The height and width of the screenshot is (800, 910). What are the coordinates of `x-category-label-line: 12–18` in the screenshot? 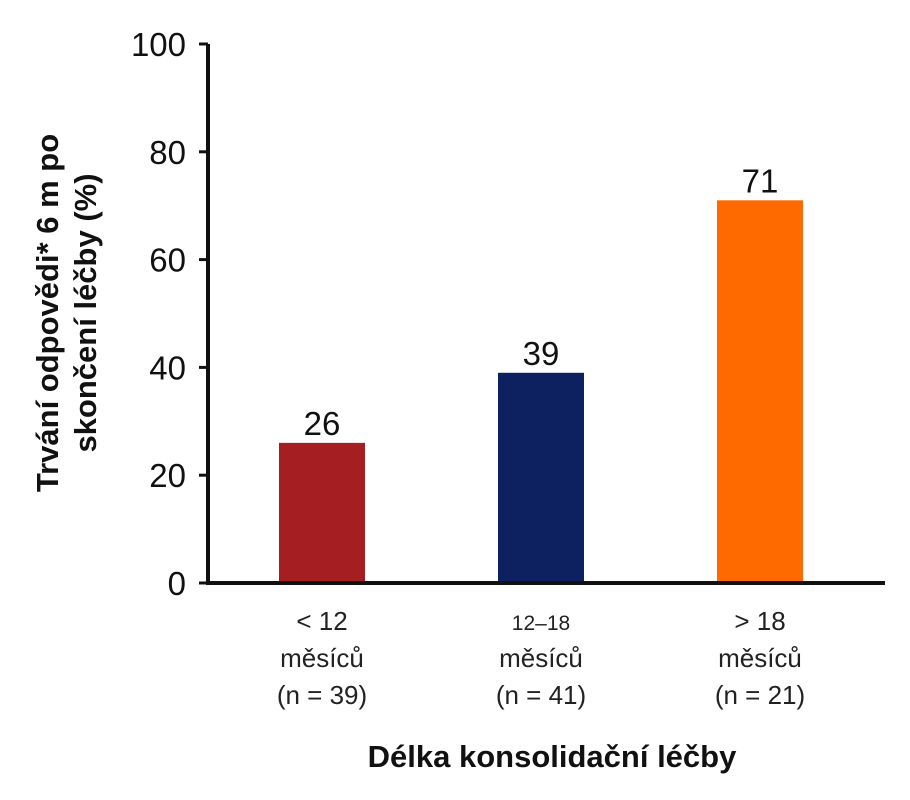 It's located at (541, 623).